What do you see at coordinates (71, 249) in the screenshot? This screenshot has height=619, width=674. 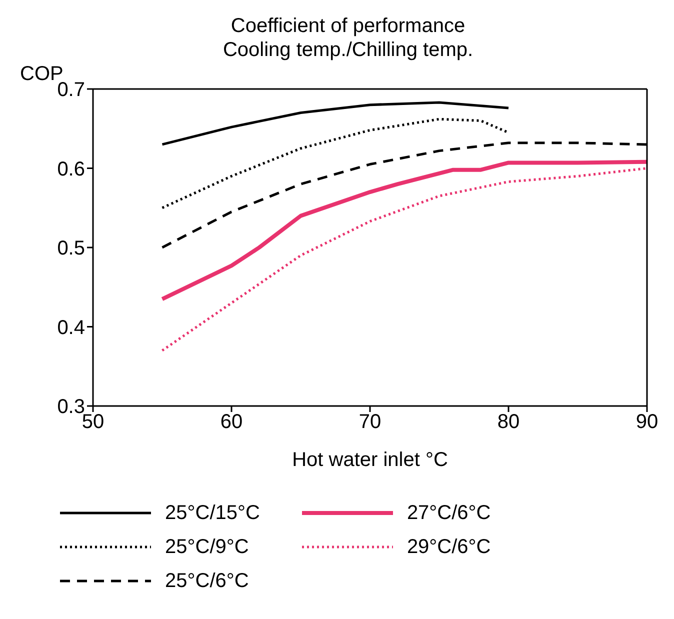 I see `y-tick-label: 0.5` at bounding box center [71, 249].